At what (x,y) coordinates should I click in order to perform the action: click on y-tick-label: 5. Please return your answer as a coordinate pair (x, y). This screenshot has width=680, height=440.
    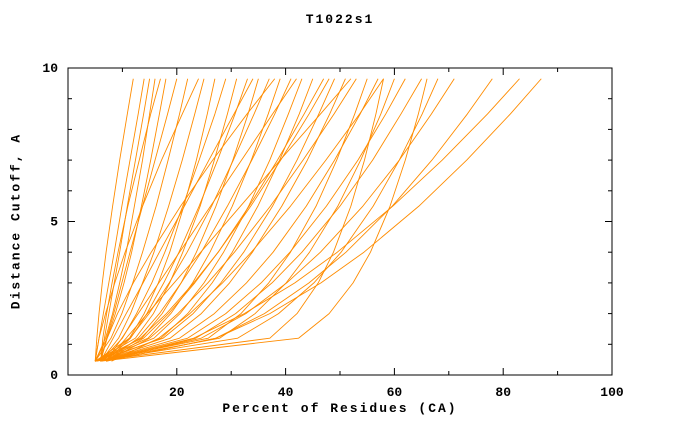
    Looking at the image, I should click on (54, 222).